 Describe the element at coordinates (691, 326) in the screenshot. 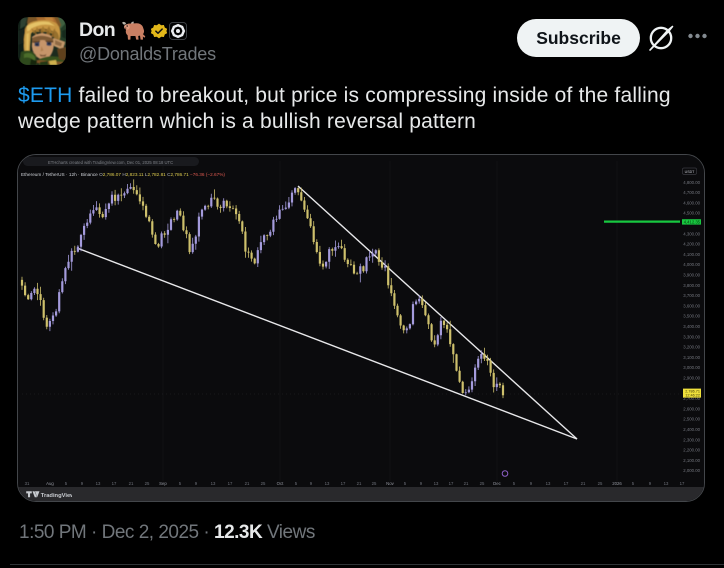

I see `svg-text: 3,400.00` at that location.